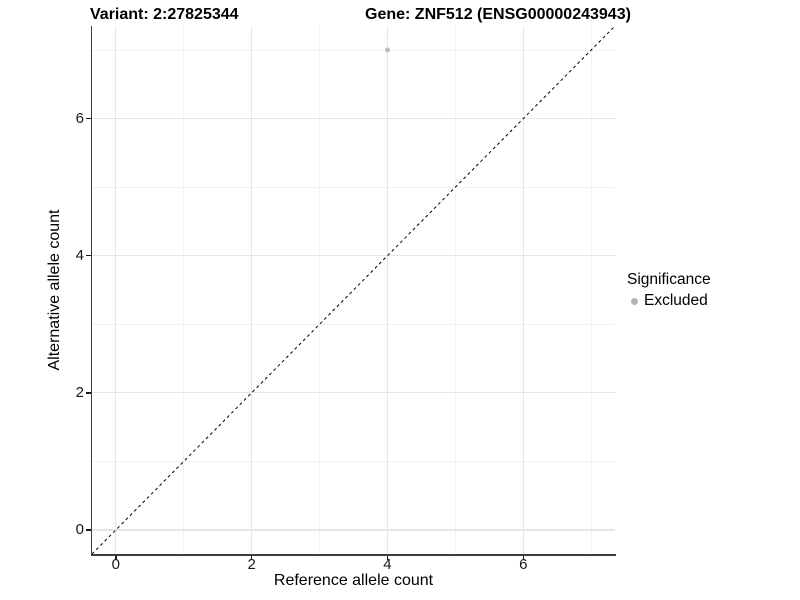 The height and width of the screenshot is (600, 800). What do you see at coordinates (91, 291) in the screenshot?
I see `y-axis-line` at bounding box center [91, 291].